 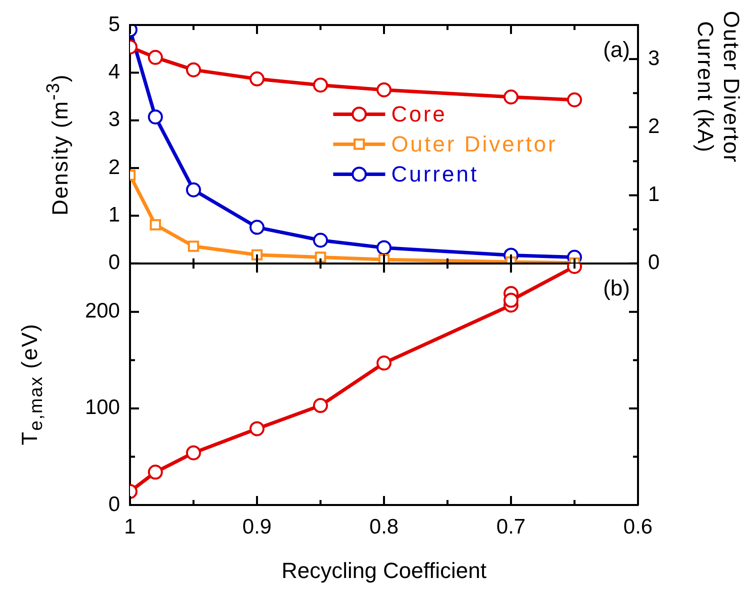 I want to click on legend-label: Current, so click(x=435, y=173).